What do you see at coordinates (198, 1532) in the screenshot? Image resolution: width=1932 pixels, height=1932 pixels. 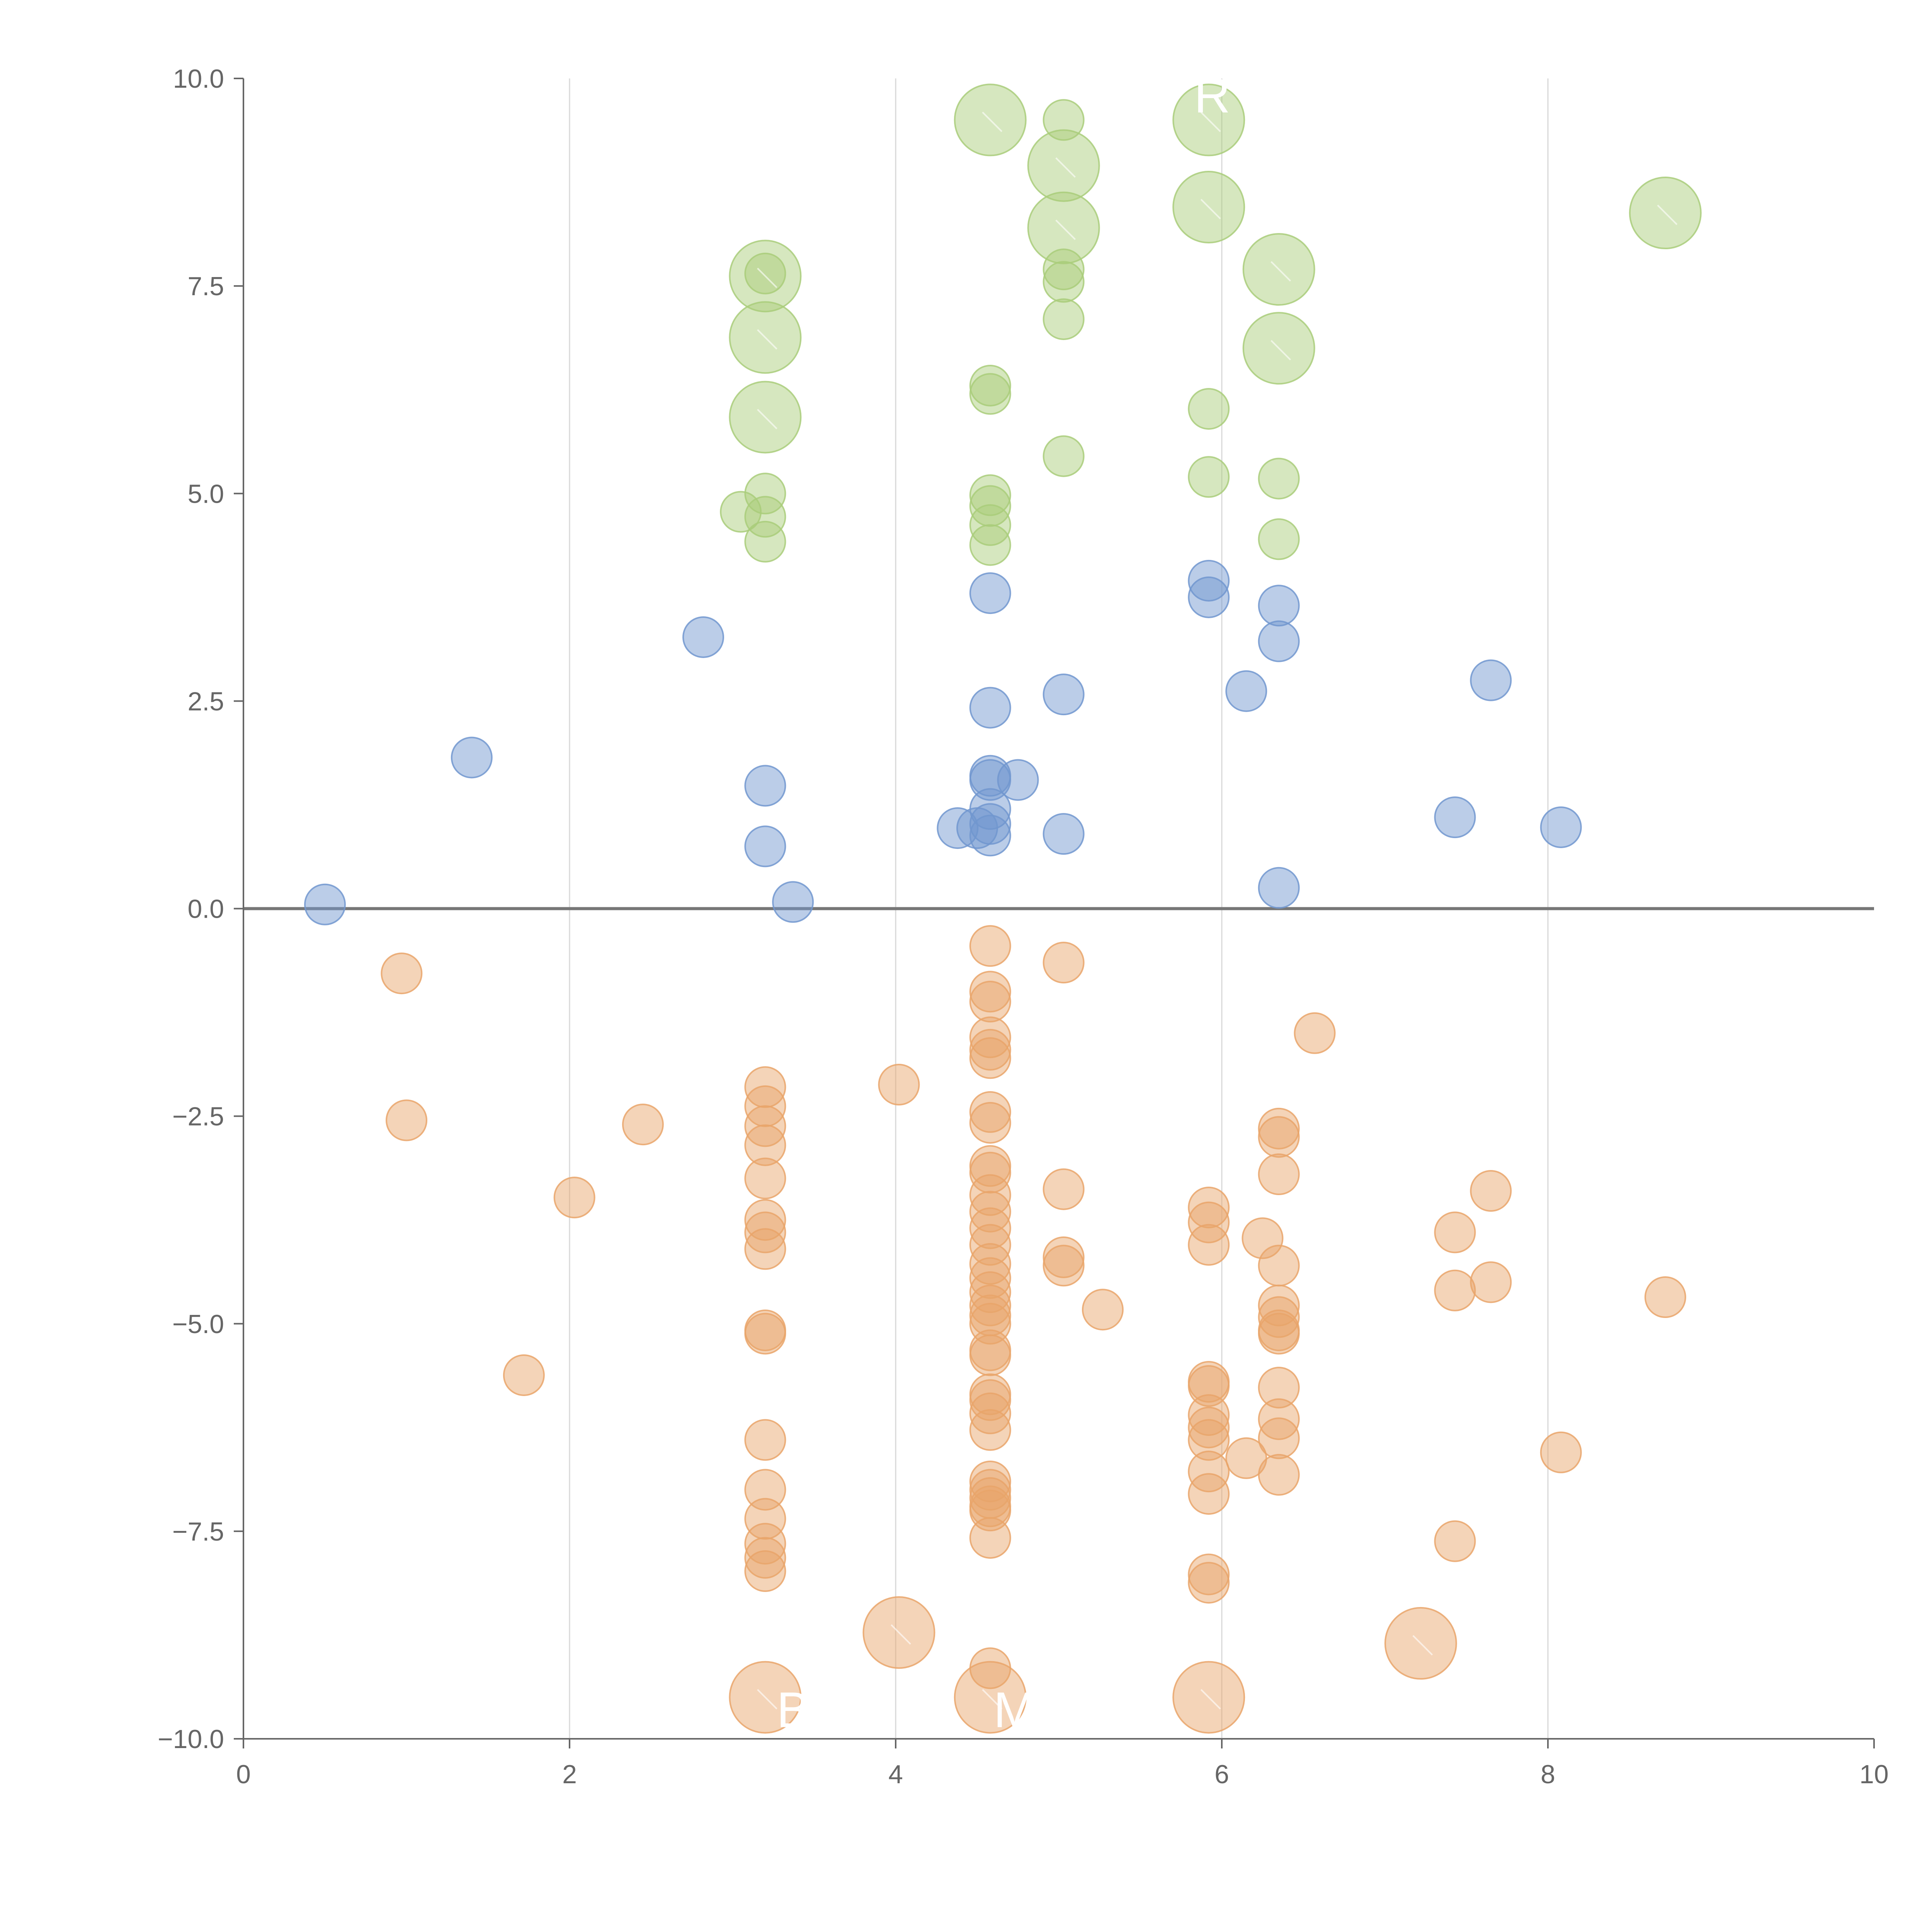 I see `y-tick-label: −7.5` at bounding box center [198, 1532].